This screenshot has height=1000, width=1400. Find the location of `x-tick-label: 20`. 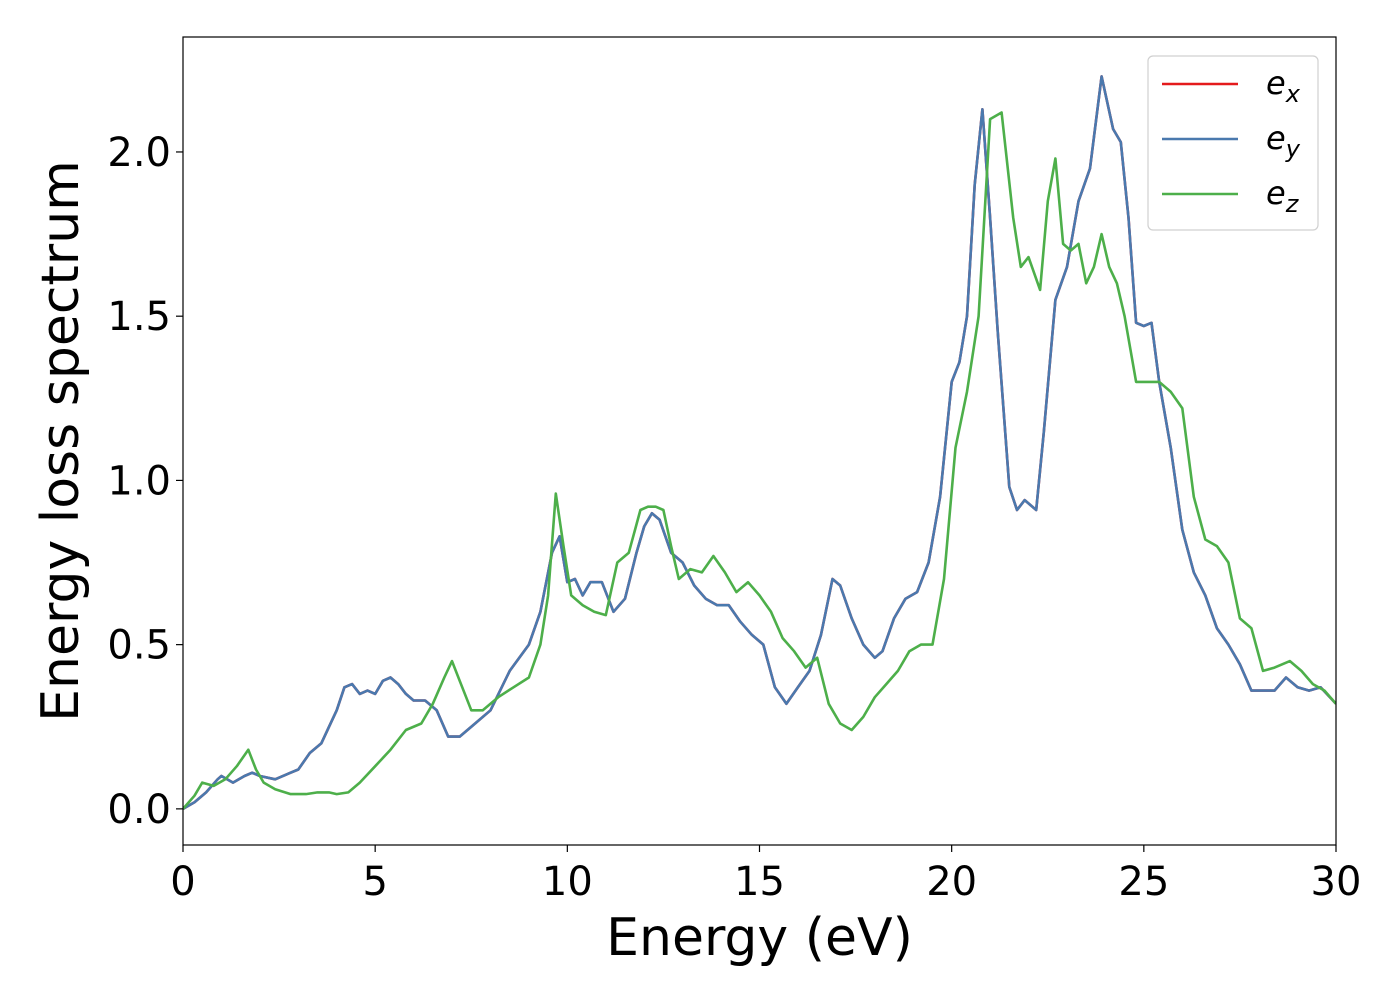

x-tick-label: 20 is located at coordinates (951, 882).